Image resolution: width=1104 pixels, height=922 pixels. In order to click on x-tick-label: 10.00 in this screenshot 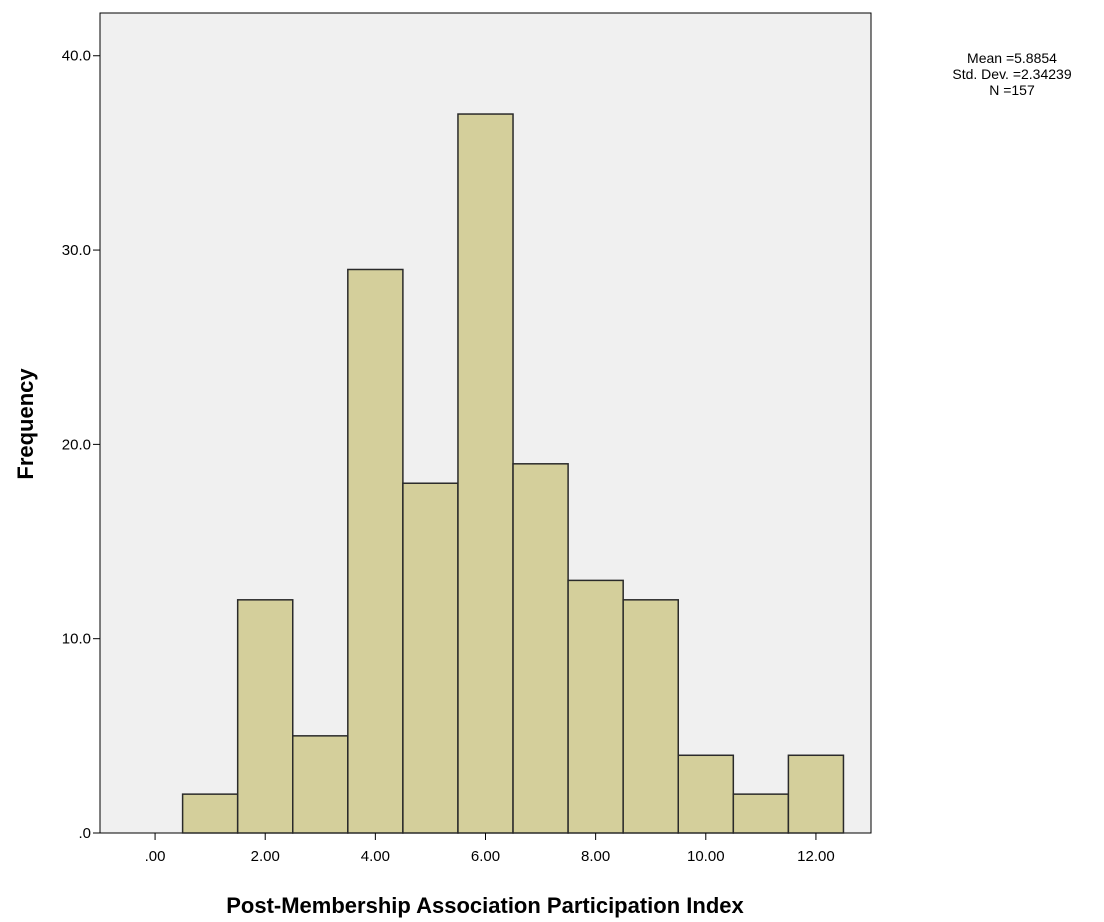, I will do `click(706, 856)`.